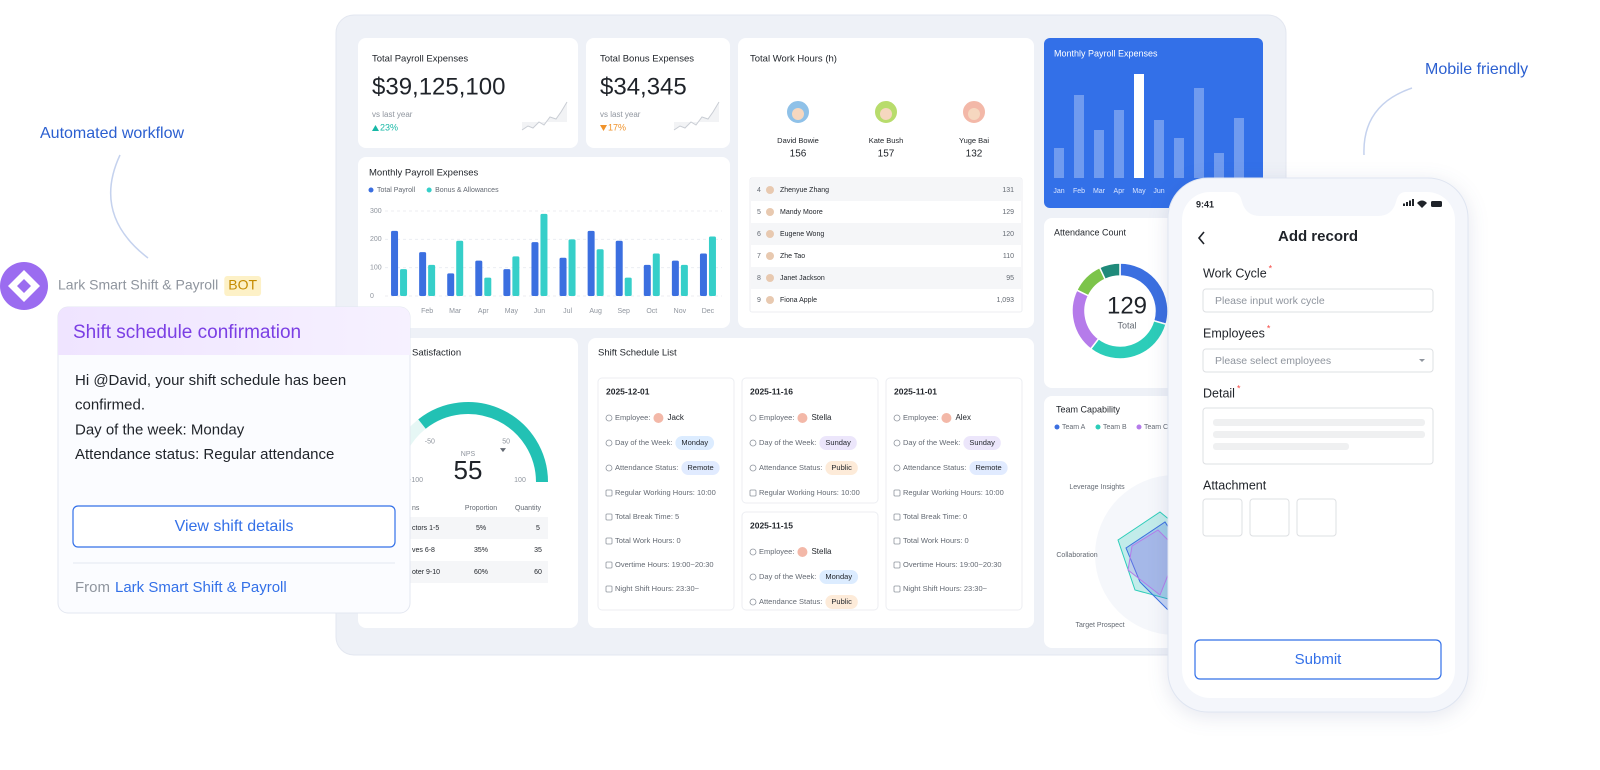 This screenshot has width=1600, height=770. Describe the element at coordinates (1139, 191) in the screenshot. I see `x-tick-label: May` at that location.